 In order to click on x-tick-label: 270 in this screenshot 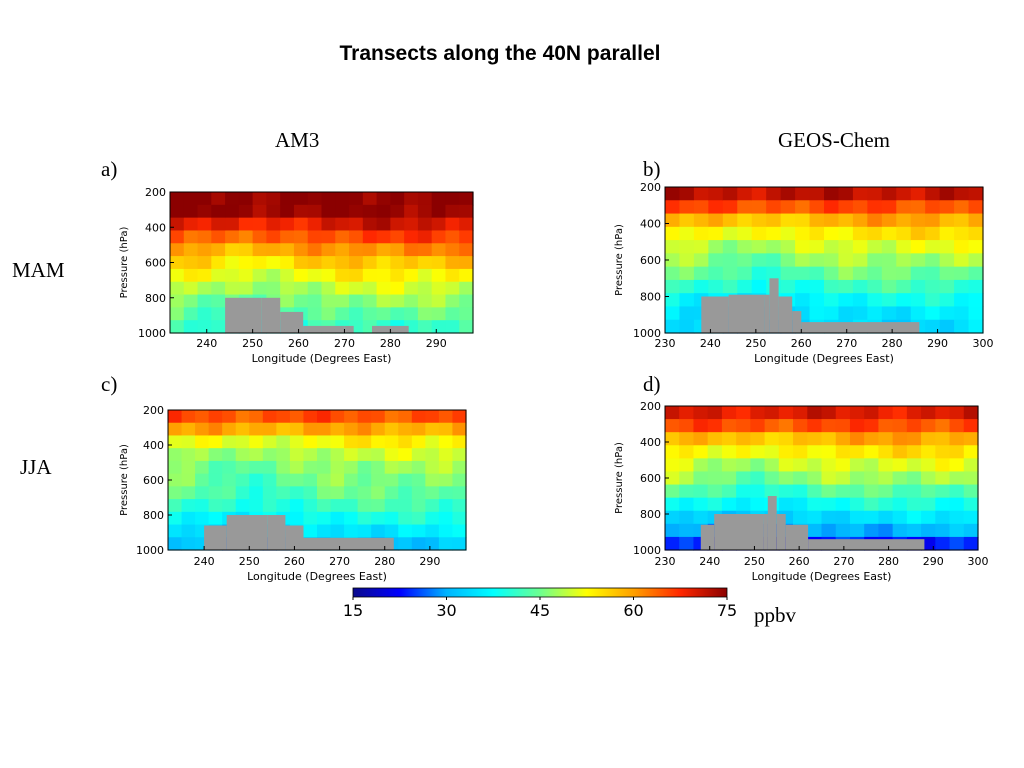, I will do `click(339, 561)`.